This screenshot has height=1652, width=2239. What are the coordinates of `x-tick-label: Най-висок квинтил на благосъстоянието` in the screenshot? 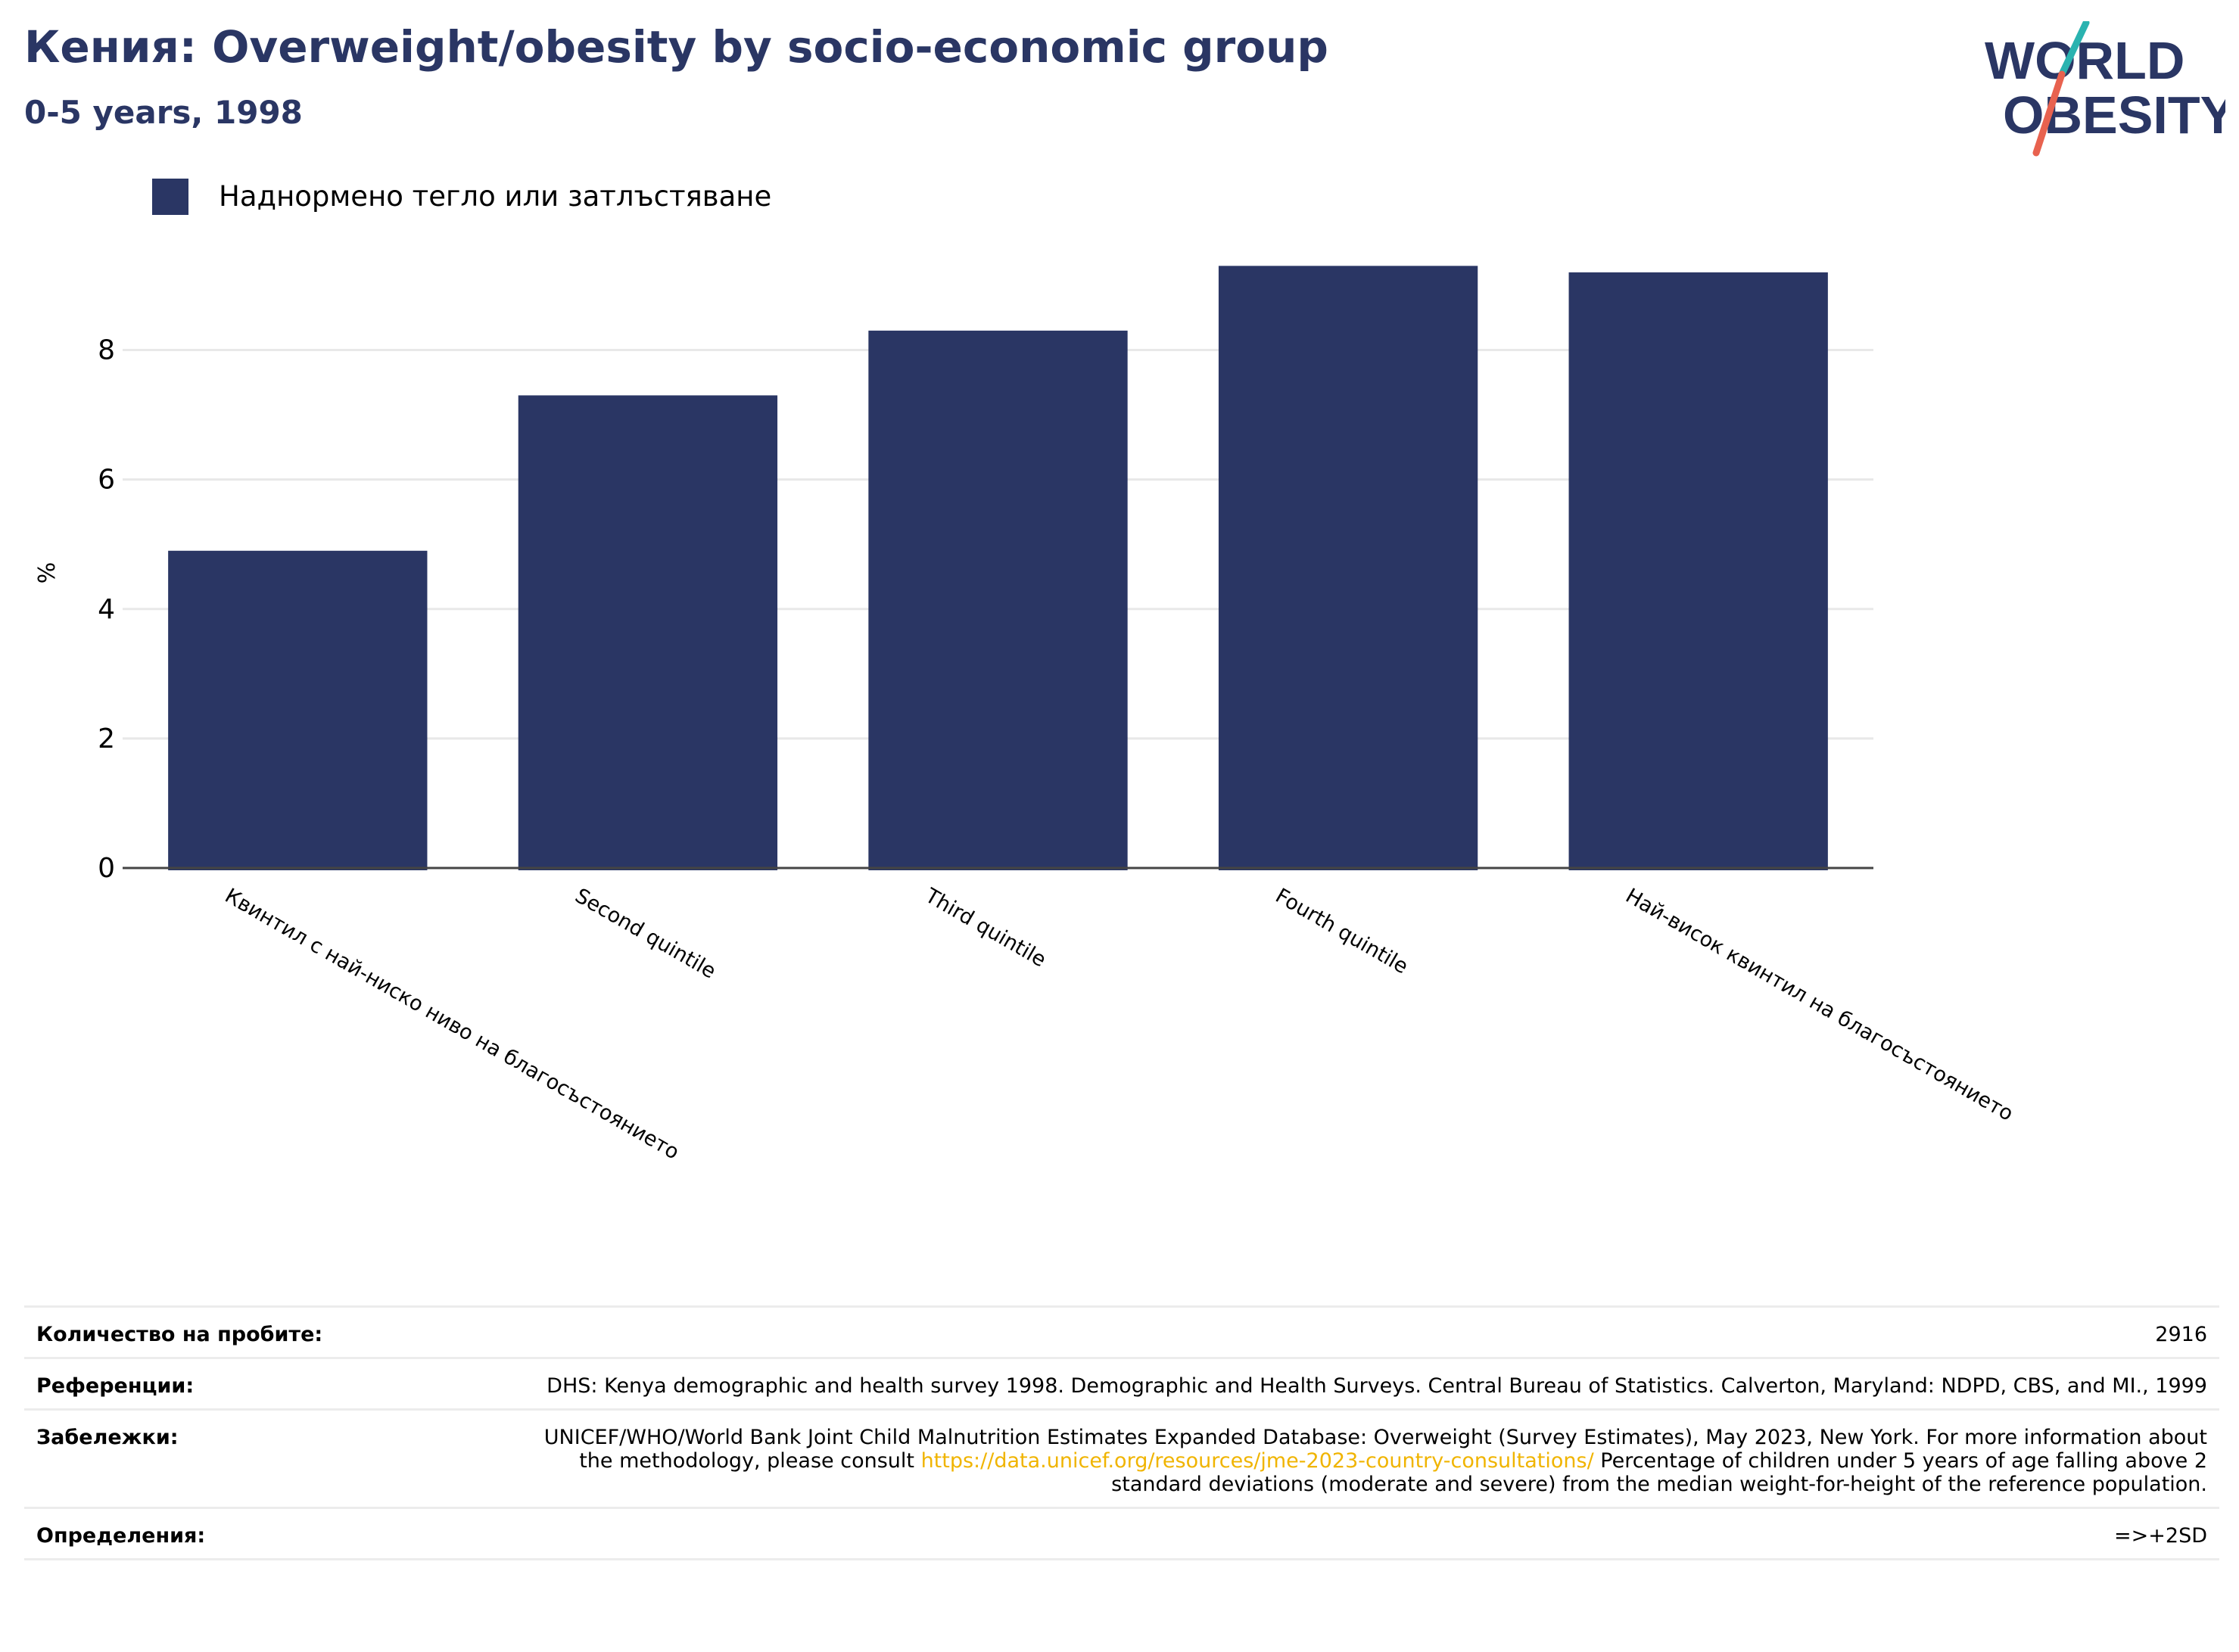 It's located at (1819, 1005).